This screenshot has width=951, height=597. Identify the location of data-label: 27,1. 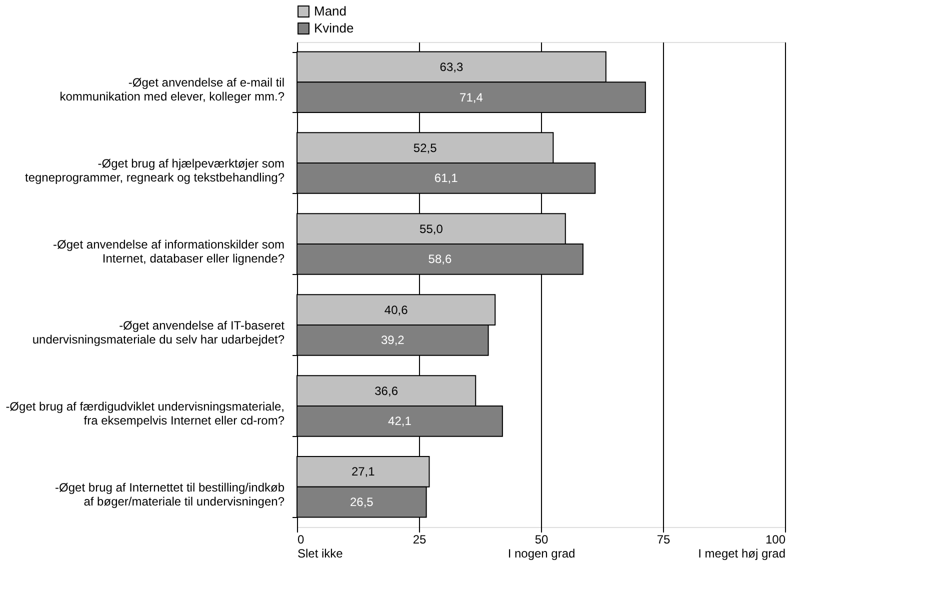
(363, 471).